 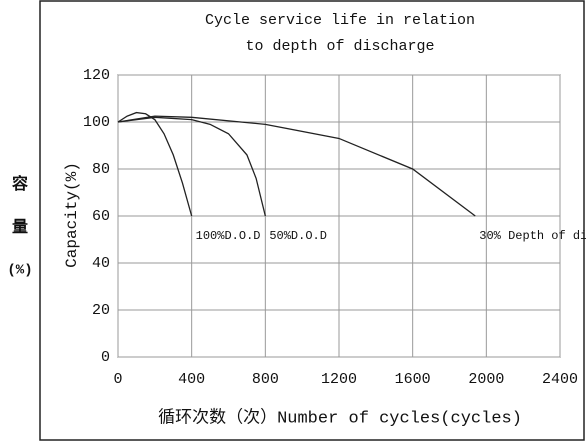 I want to click on y-tick-label: 20, so click(x=101, y=310).